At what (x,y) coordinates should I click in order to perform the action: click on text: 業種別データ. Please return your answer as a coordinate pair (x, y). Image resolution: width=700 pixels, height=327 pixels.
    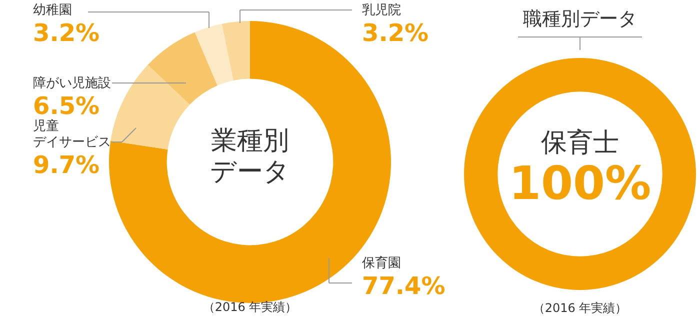
    Looking at the image, I should click on (250, 156).